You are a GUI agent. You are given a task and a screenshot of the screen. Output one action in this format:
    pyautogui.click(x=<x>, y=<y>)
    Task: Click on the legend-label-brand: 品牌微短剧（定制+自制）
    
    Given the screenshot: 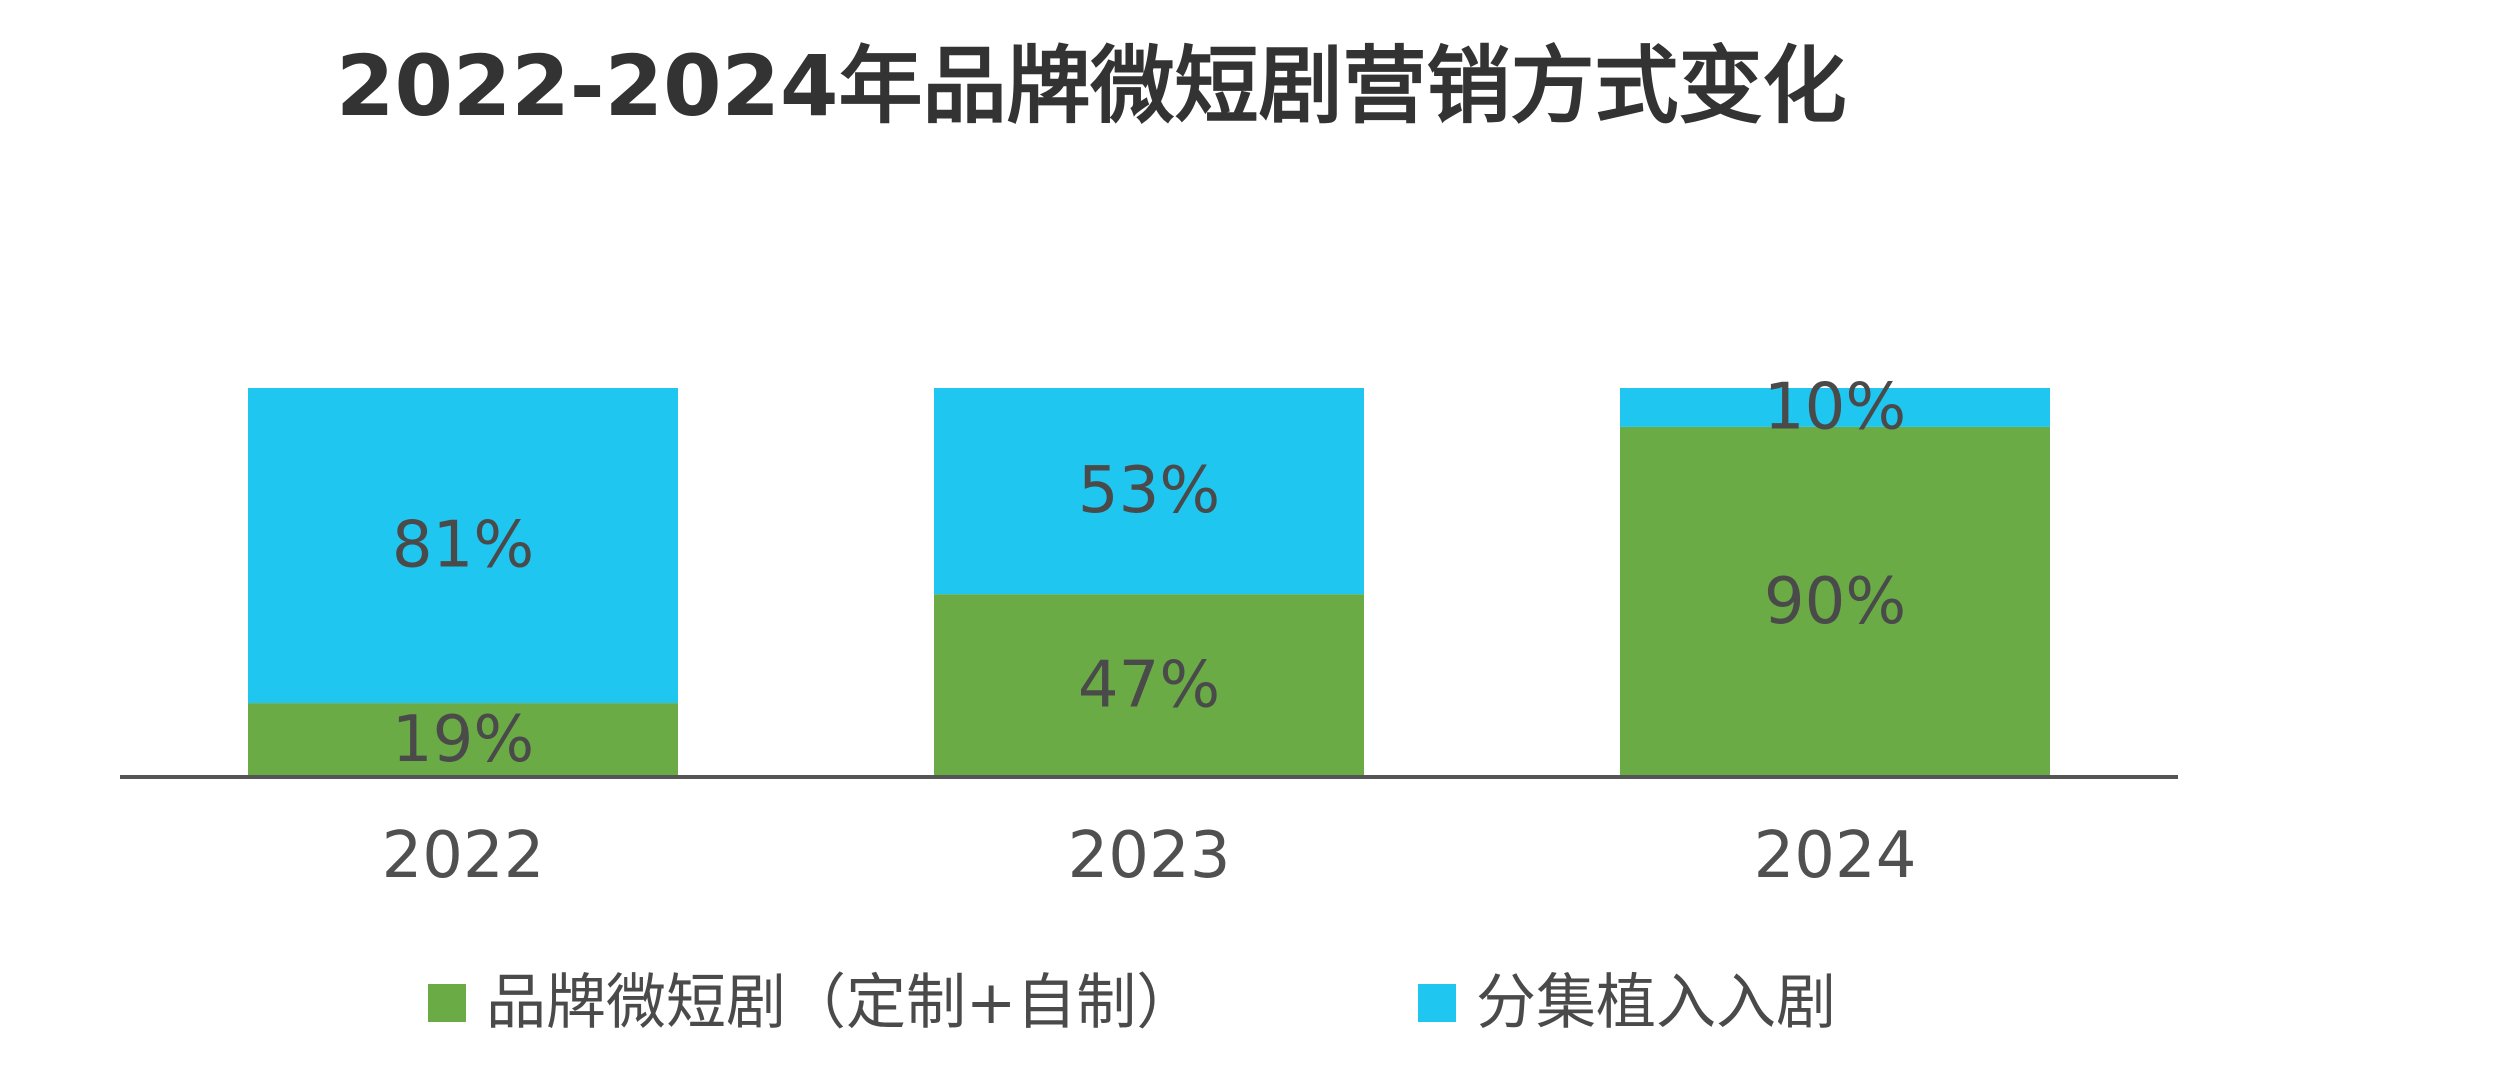 What is the action you would take?
    pyautogui.click(x=841, y=1003)
    